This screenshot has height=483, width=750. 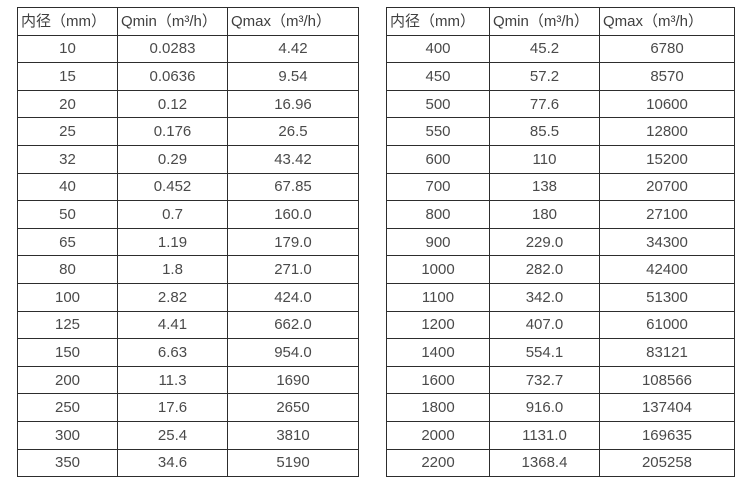 I want to click on cell: 12800, so click(x=667, y=131).